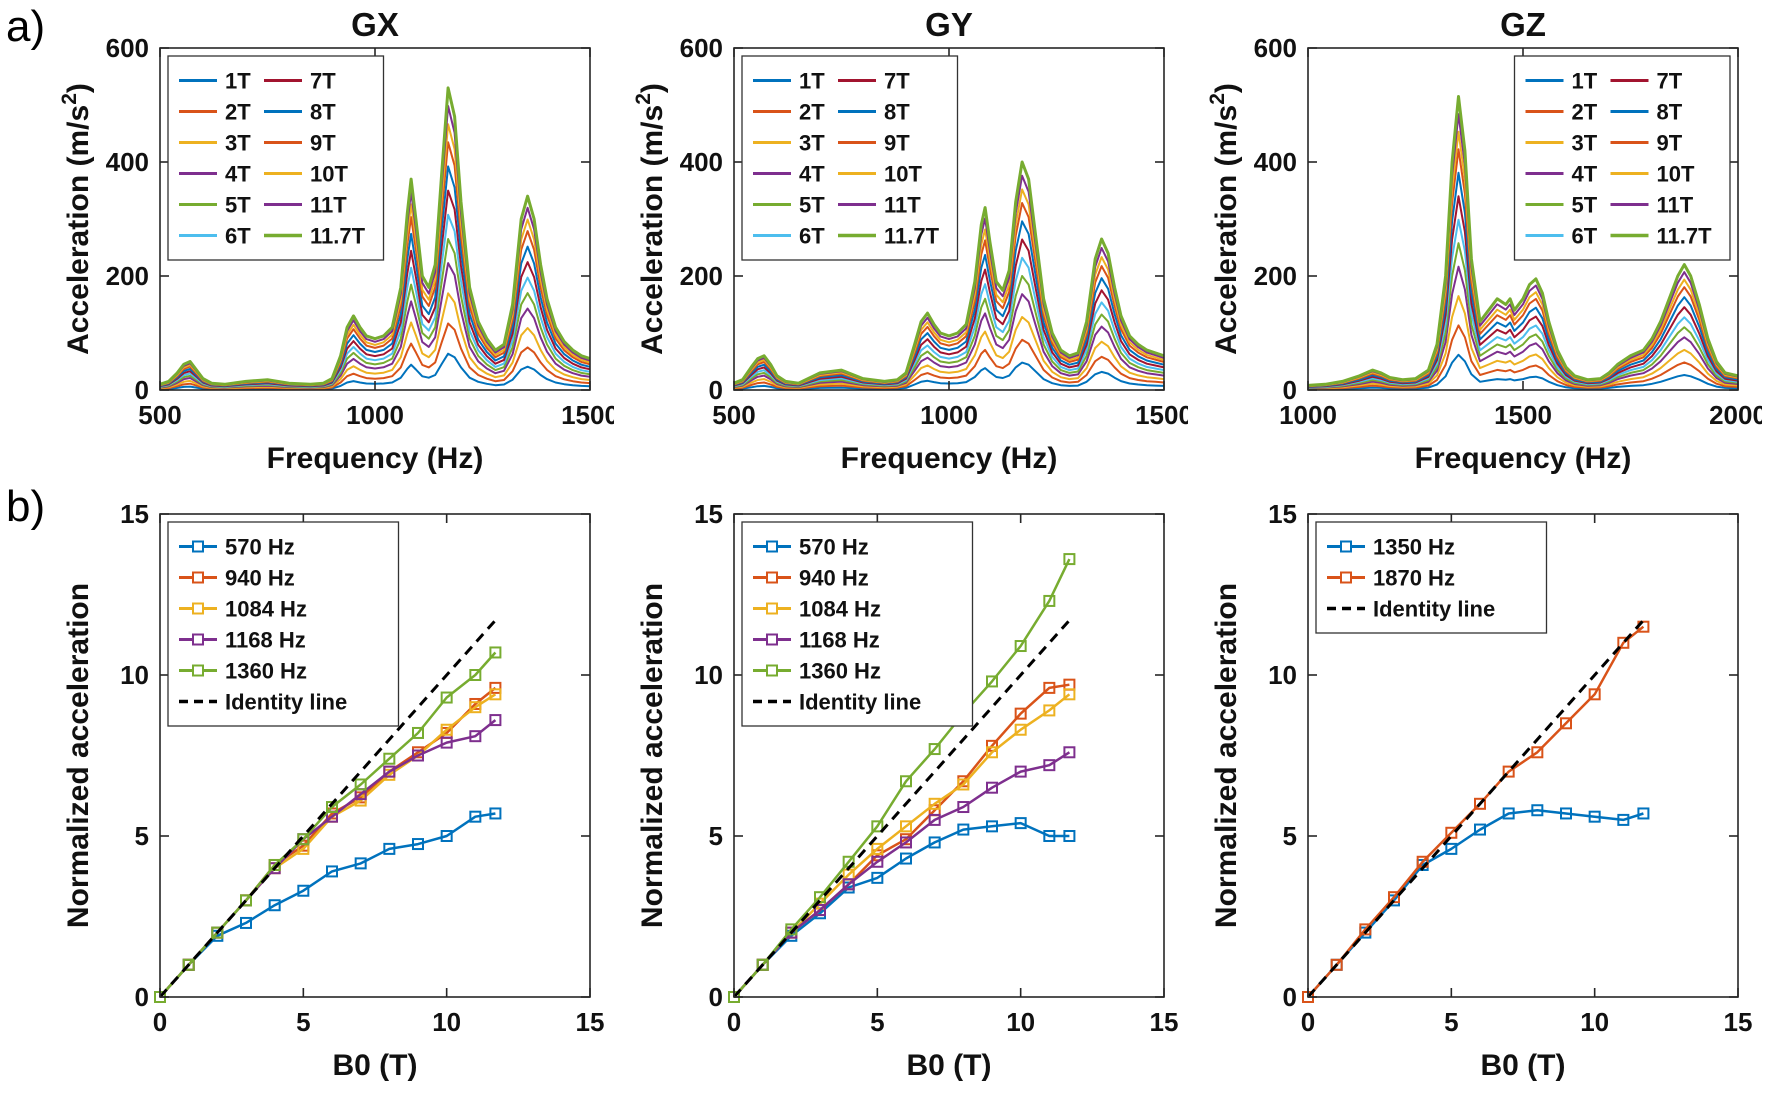 The height and width of the screenshot is (1118, 1770). Describe the element at coordinates (1414, 547) in the screenshot. I see `legend-entry-label: 1350 Hz` at that location.